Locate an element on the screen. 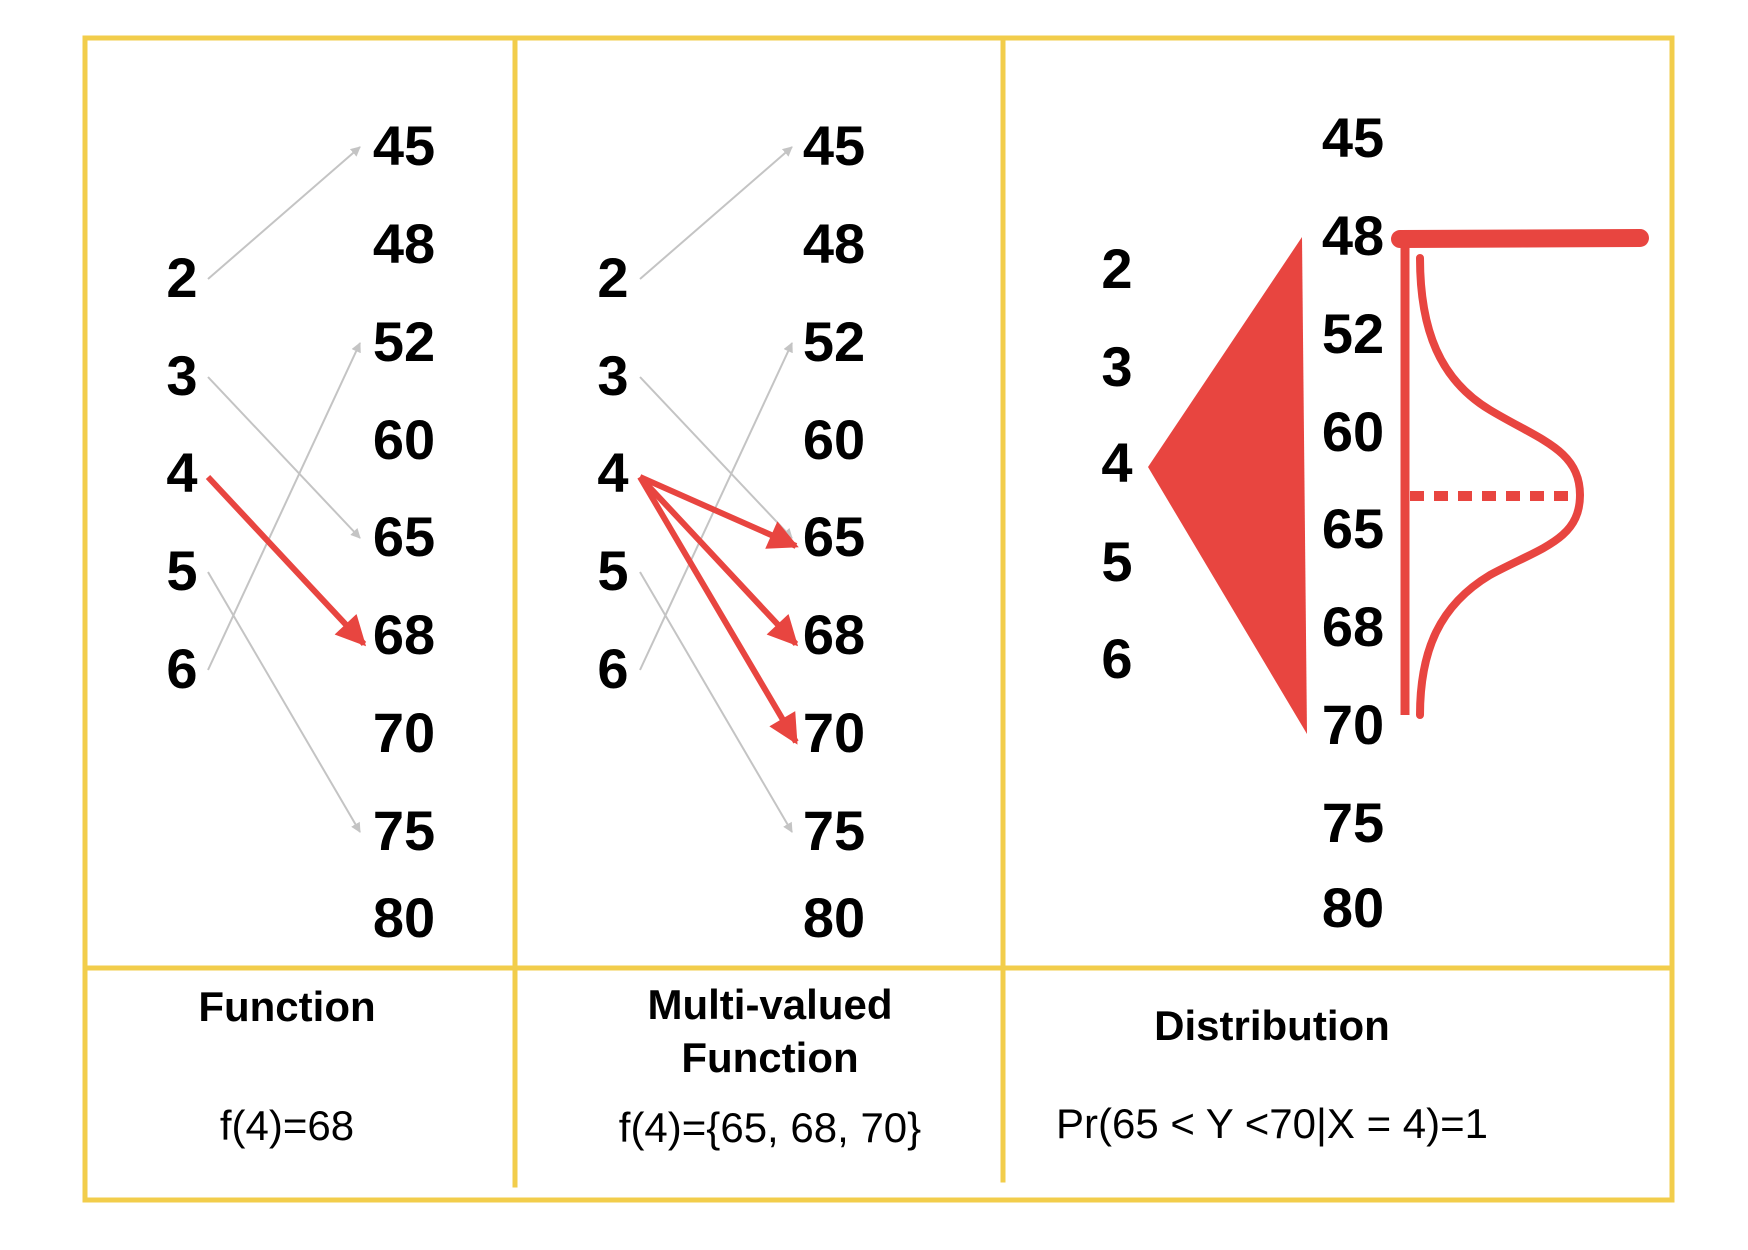 The height and width of the screenshot is (1250, 1748). panel-title: Multi-valued is located at coordinates (769, 1004).